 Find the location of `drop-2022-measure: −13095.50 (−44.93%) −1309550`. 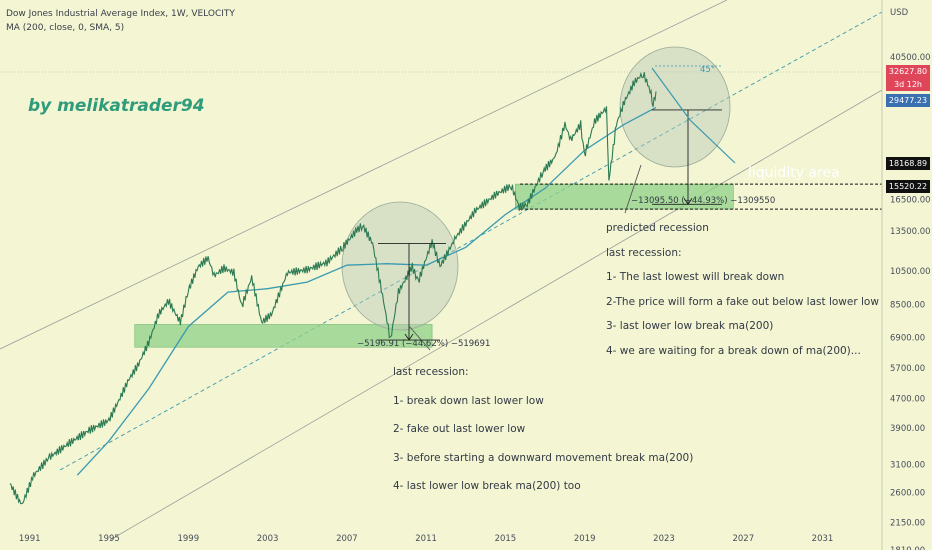

drop-2022-measure: −13095.50 (−44.93%) −1309550 is located at coordinates (703, 201).